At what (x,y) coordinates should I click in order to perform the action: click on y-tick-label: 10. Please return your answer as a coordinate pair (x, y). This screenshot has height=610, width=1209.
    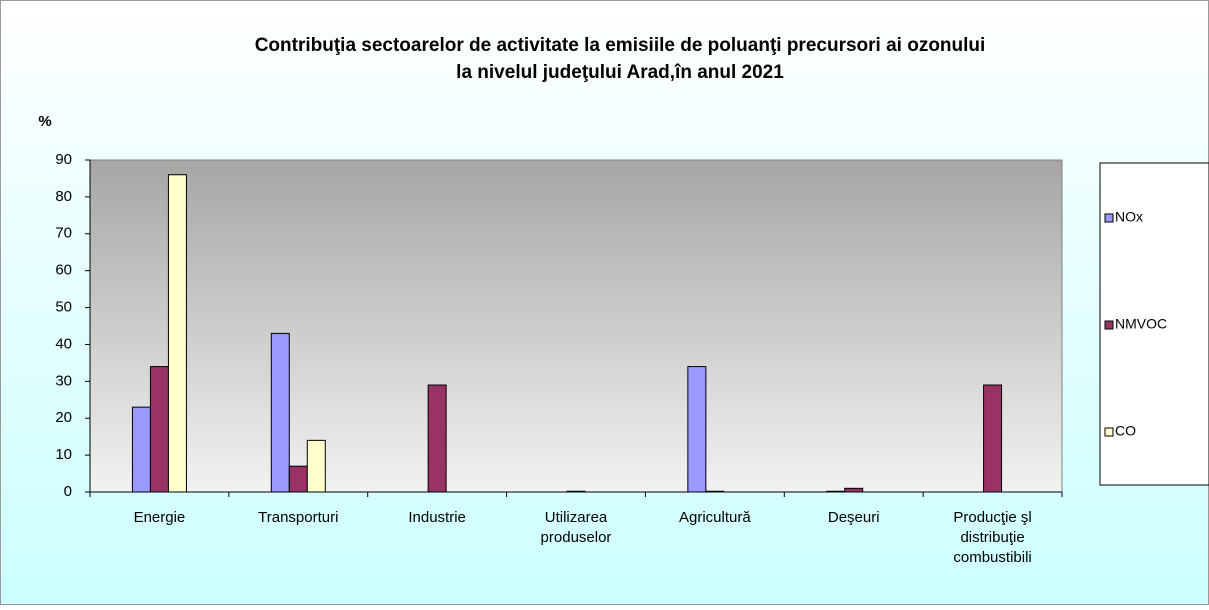
    Looking at the image, I should click on (63, 454).